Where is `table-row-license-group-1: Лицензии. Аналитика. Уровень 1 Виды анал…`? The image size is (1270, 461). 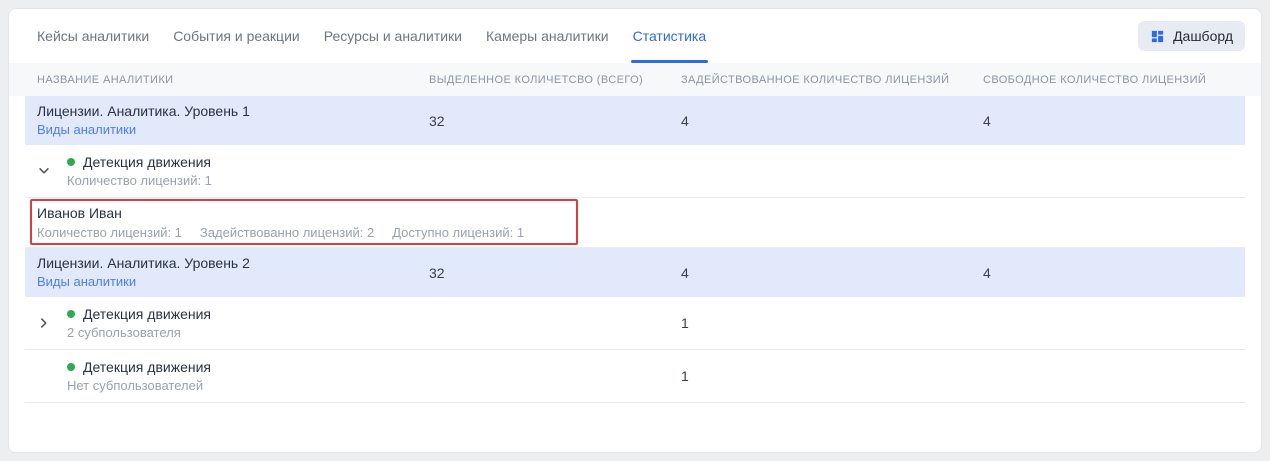 table-row-license-group-1: Лицензии. Аналитика. Уровень 1 Виды анал… is located at coordinates (635, 120).